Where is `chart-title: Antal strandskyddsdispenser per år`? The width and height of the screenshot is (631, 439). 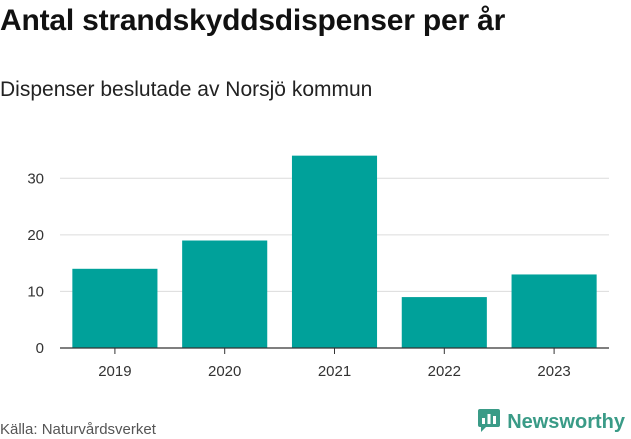 chart-title: Antal strandskyddsdispenser per år is located at coordinates (253, 20).